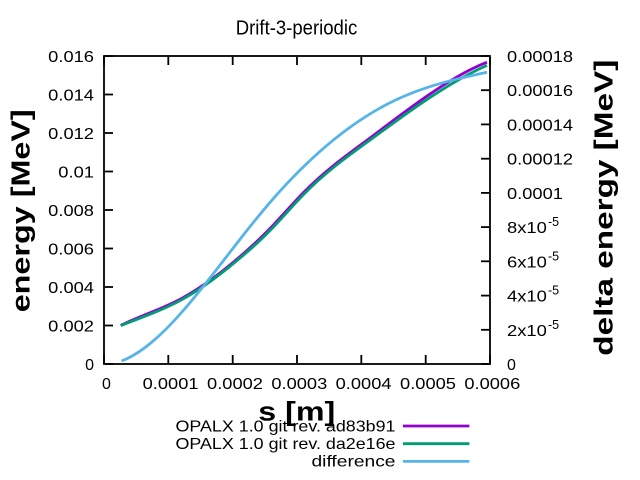  What do you see at coordinates (296, 412) in the screenshot?
I see `svg-text: s [m]` at bounding box center [296, 412].